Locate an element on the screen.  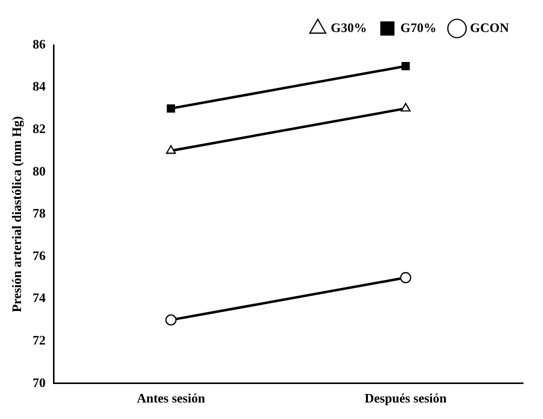
y-tick-label: 86 is located at coordinates (39, 44).